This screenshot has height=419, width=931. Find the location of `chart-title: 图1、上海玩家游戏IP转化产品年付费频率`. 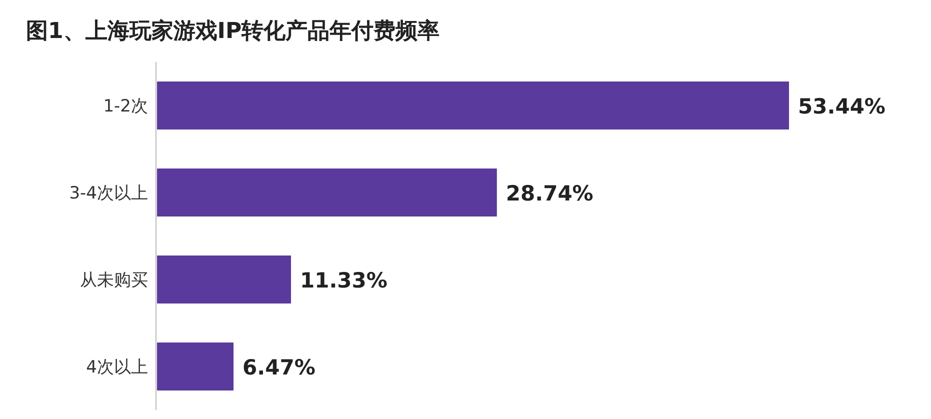

chart-title: 图1、上海玩家游戏IP转化产品年付费频率 is located at coordinates (233, 31).